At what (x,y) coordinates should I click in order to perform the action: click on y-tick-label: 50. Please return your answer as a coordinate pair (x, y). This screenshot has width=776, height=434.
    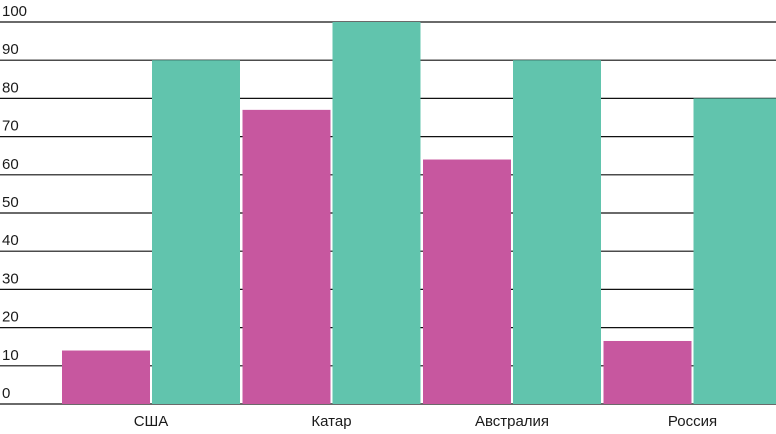
    Looking at the image, I should click on (10, 202).